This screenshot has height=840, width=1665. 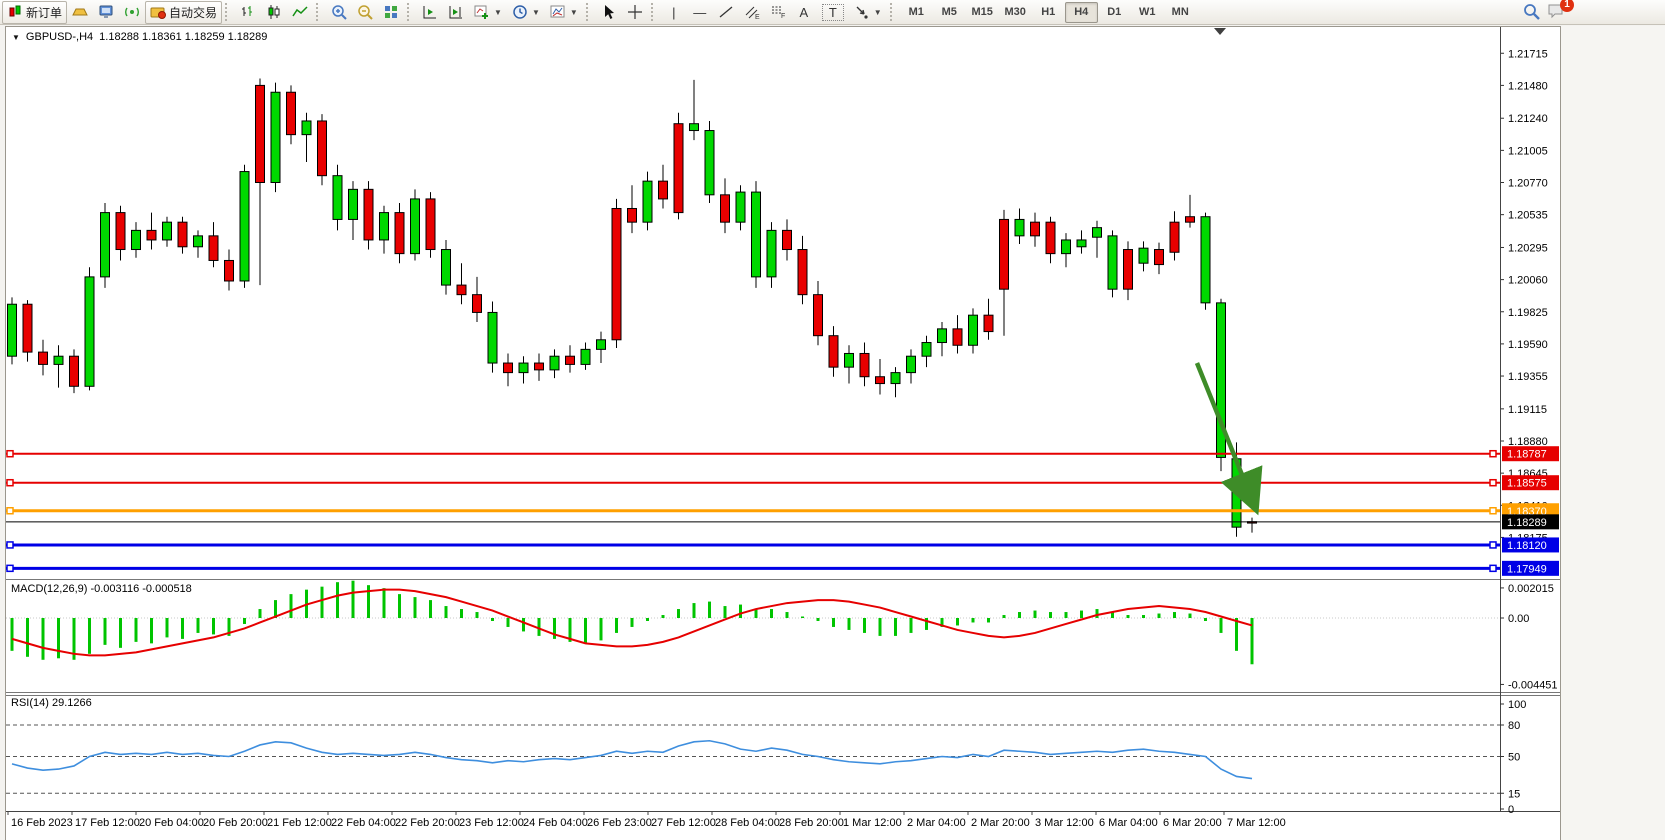 I want to click on bar-chart-icon, so click(x=248, y=12).